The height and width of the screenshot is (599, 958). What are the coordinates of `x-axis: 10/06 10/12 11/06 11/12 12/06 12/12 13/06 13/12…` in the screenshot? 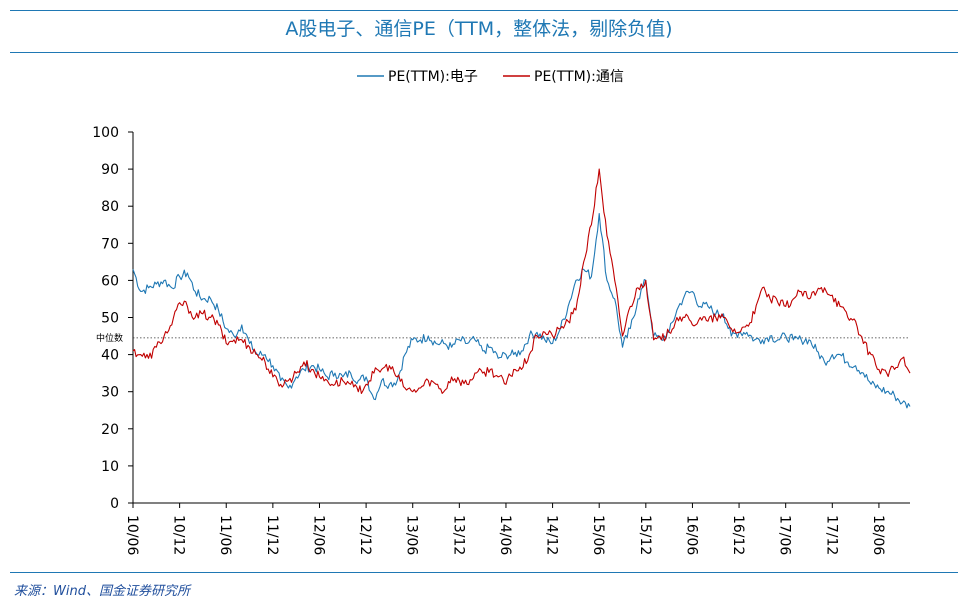 It's located at (517, 528).